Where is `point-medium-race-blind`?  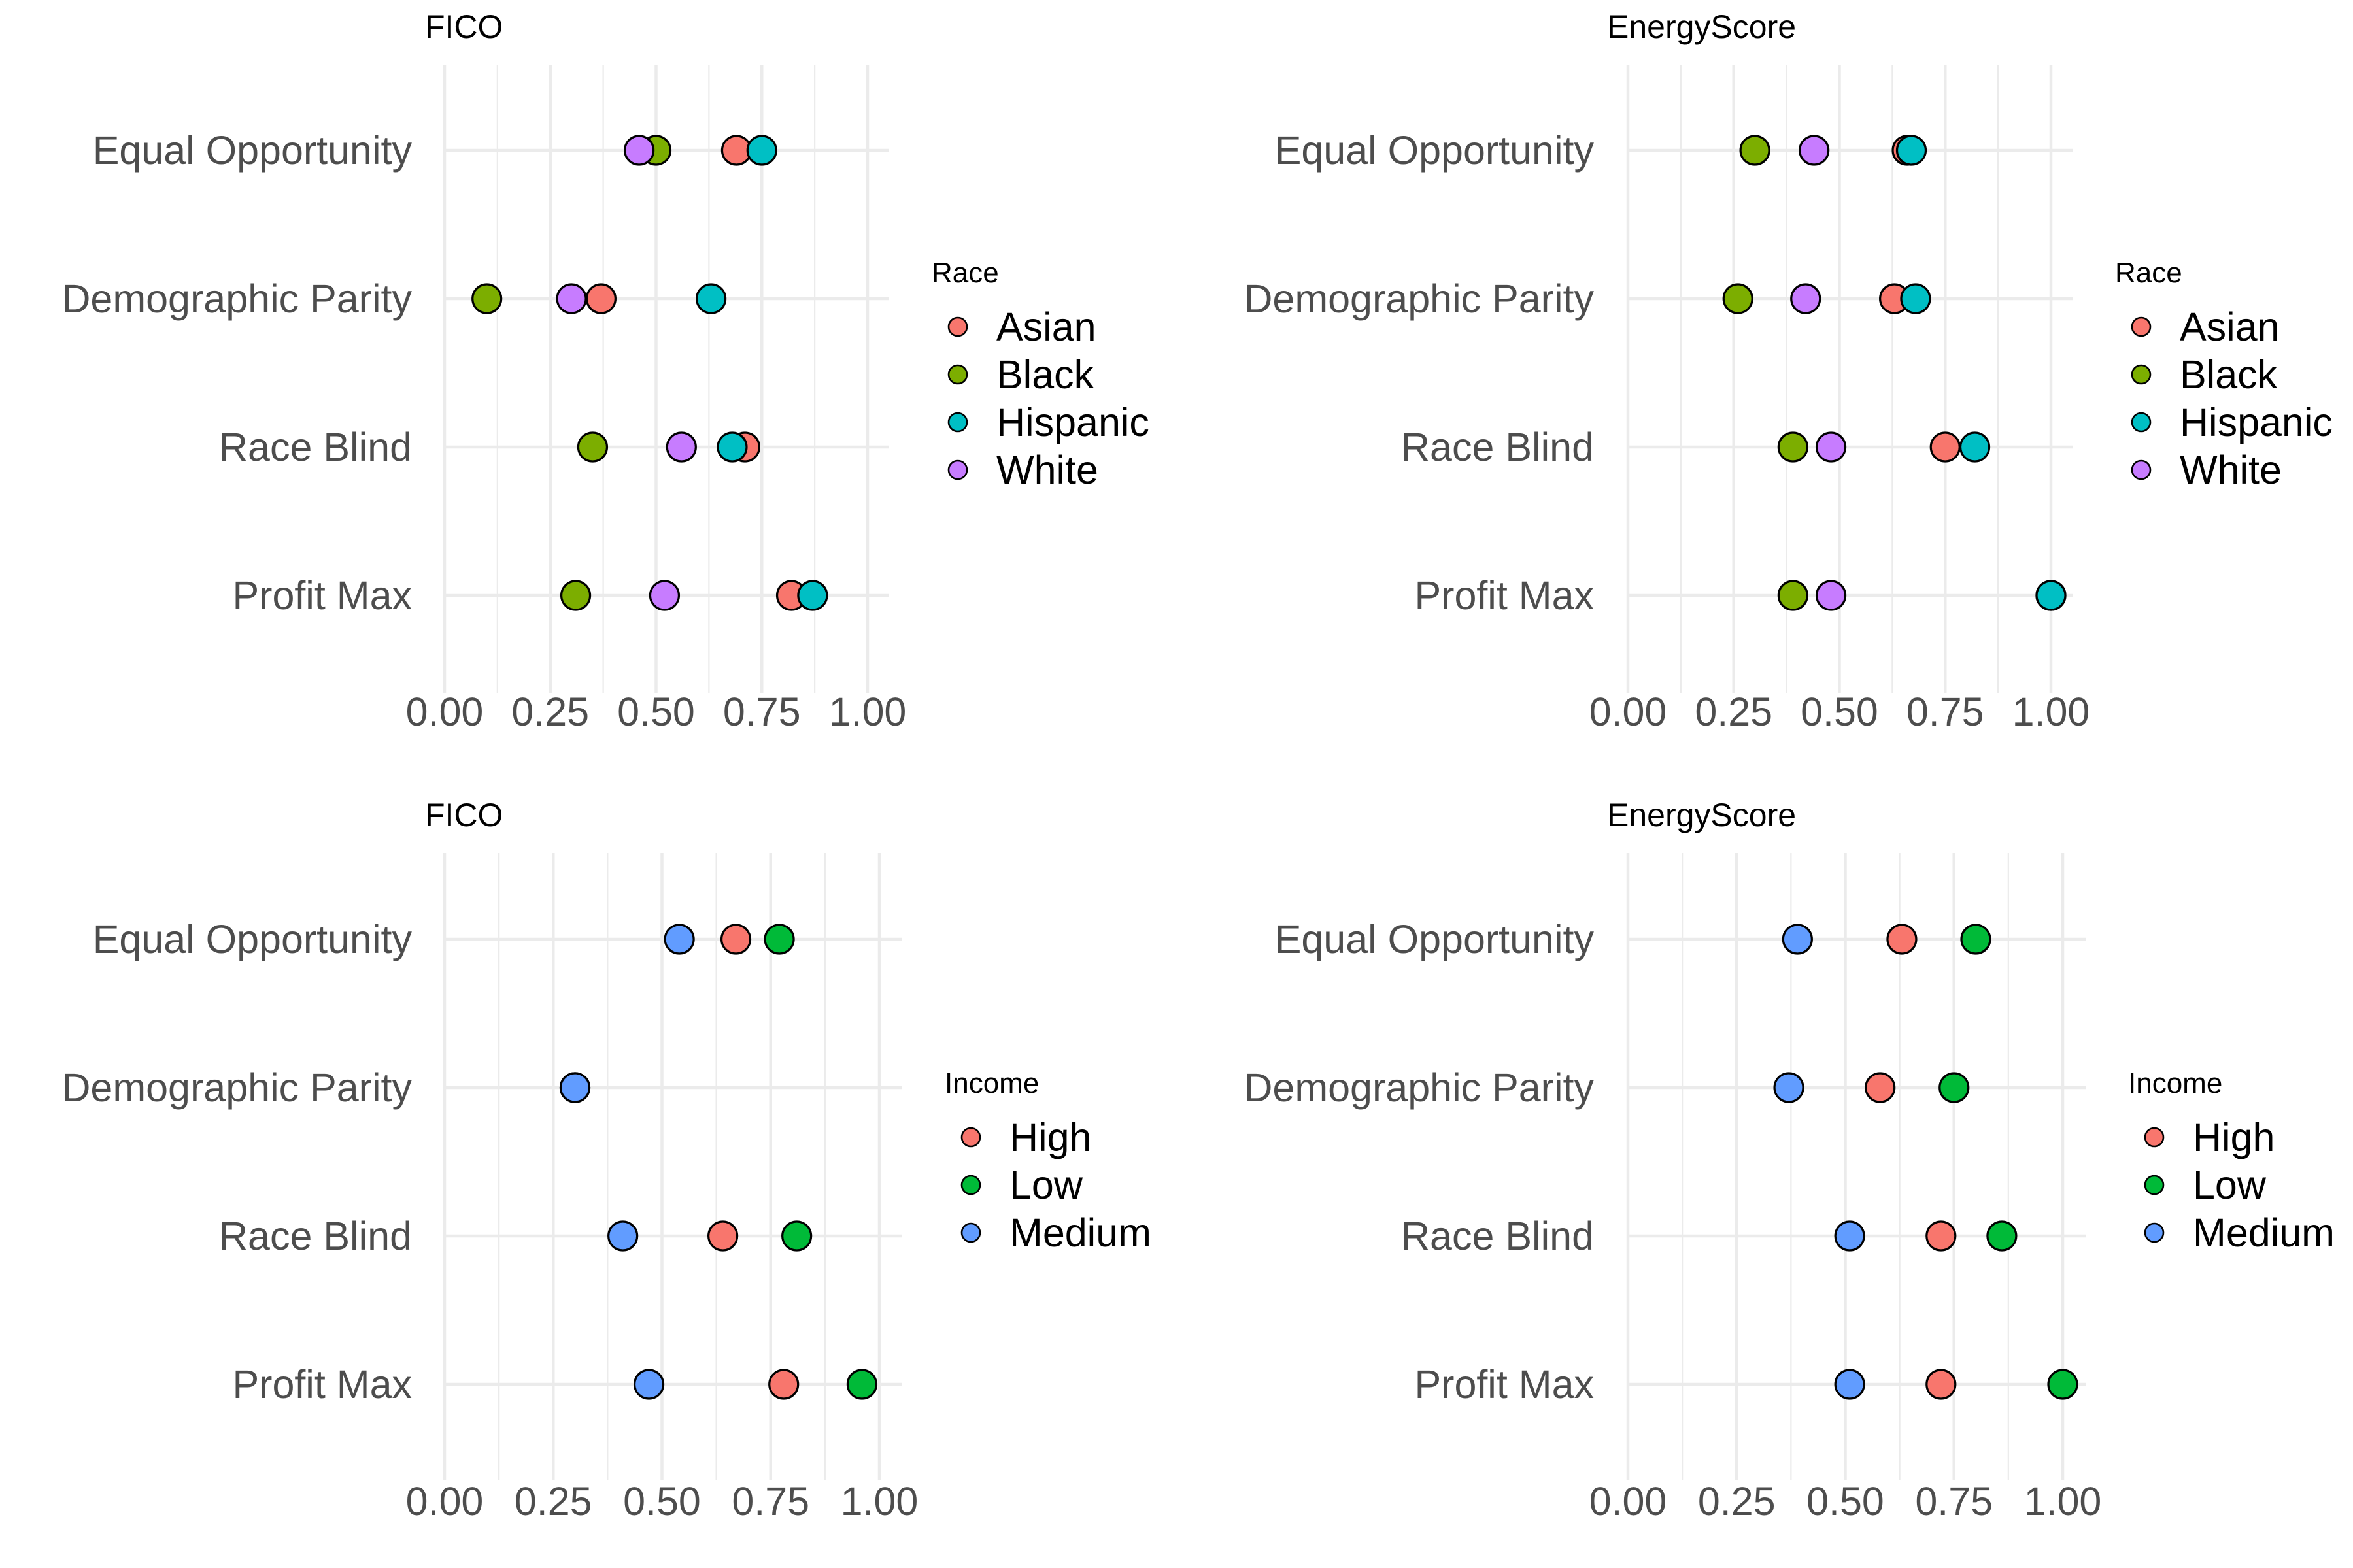
point-medium-race-blind is located at coordinates (623, 1236).